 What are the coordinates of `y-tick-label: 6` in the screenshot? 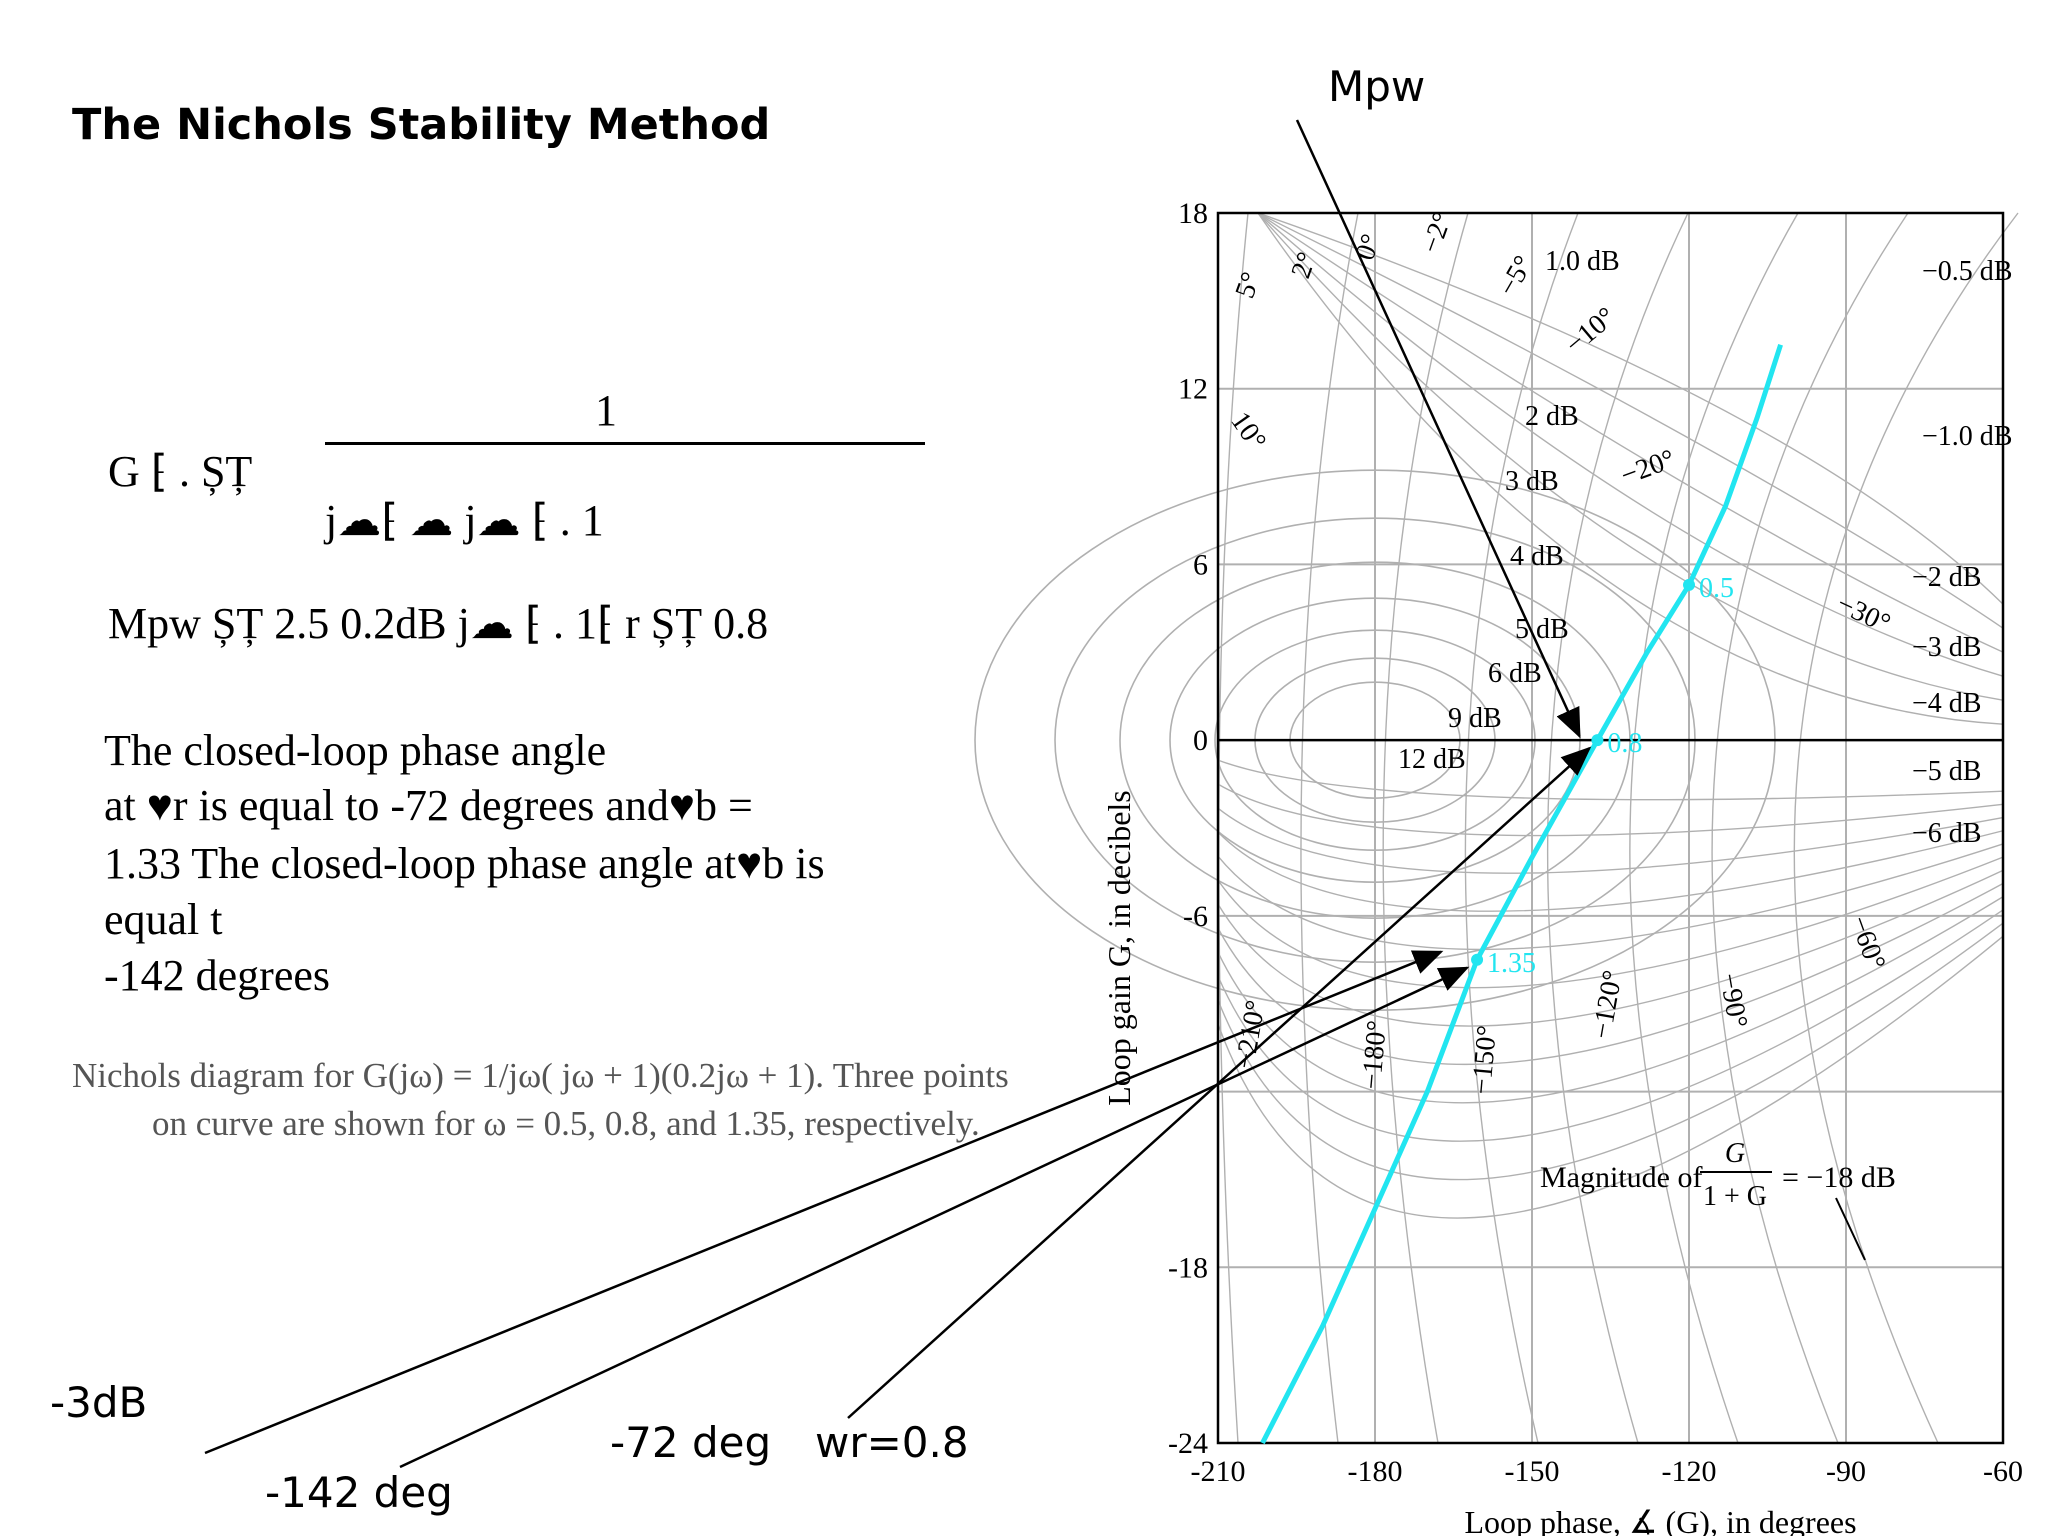 It's located at (1200, 564).